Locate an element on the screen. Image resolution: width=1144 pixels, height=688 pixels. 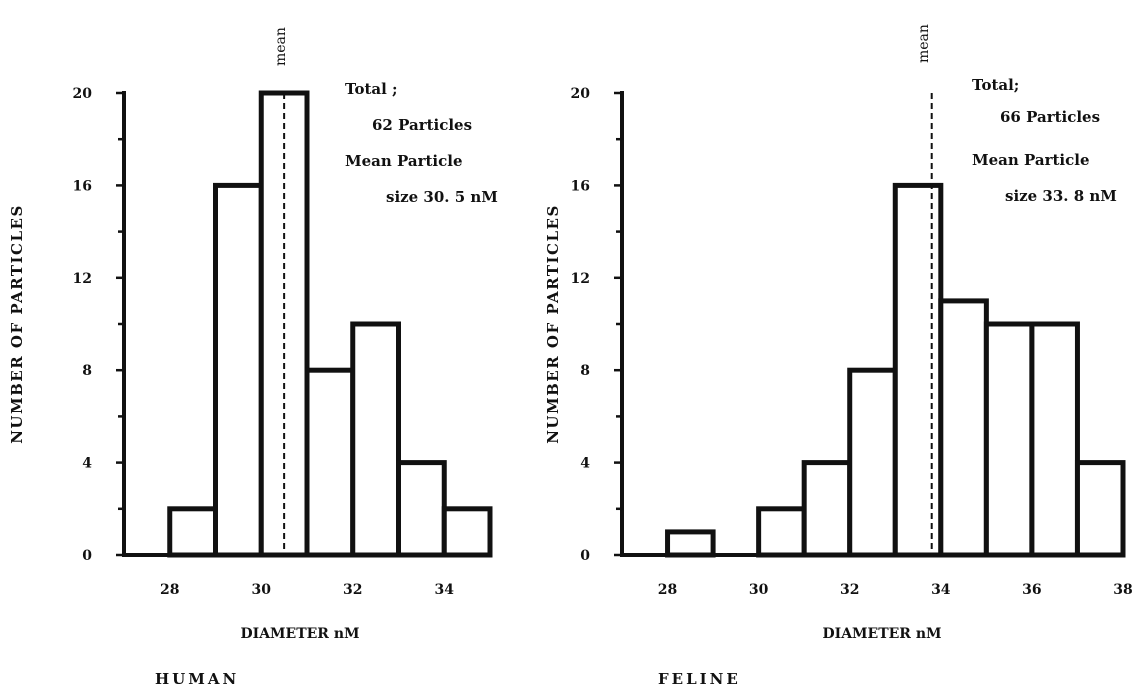
human-annotation-total: Total ; is located at coordinates (371, 89).